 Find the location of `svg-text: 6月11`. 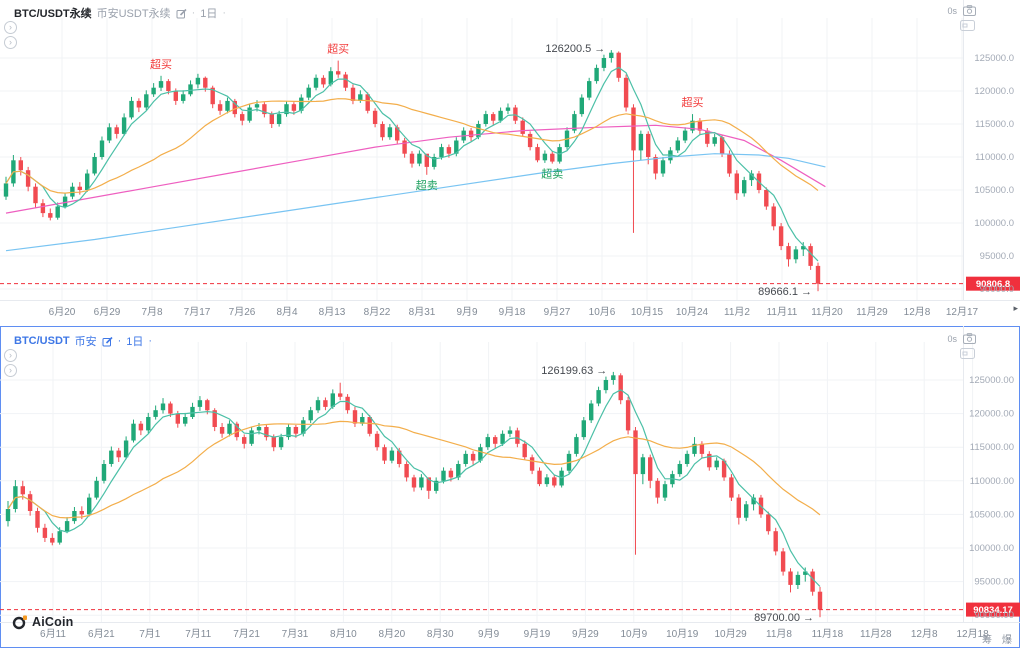

svg-text: 6月11 is located at coordinates (53, 634).